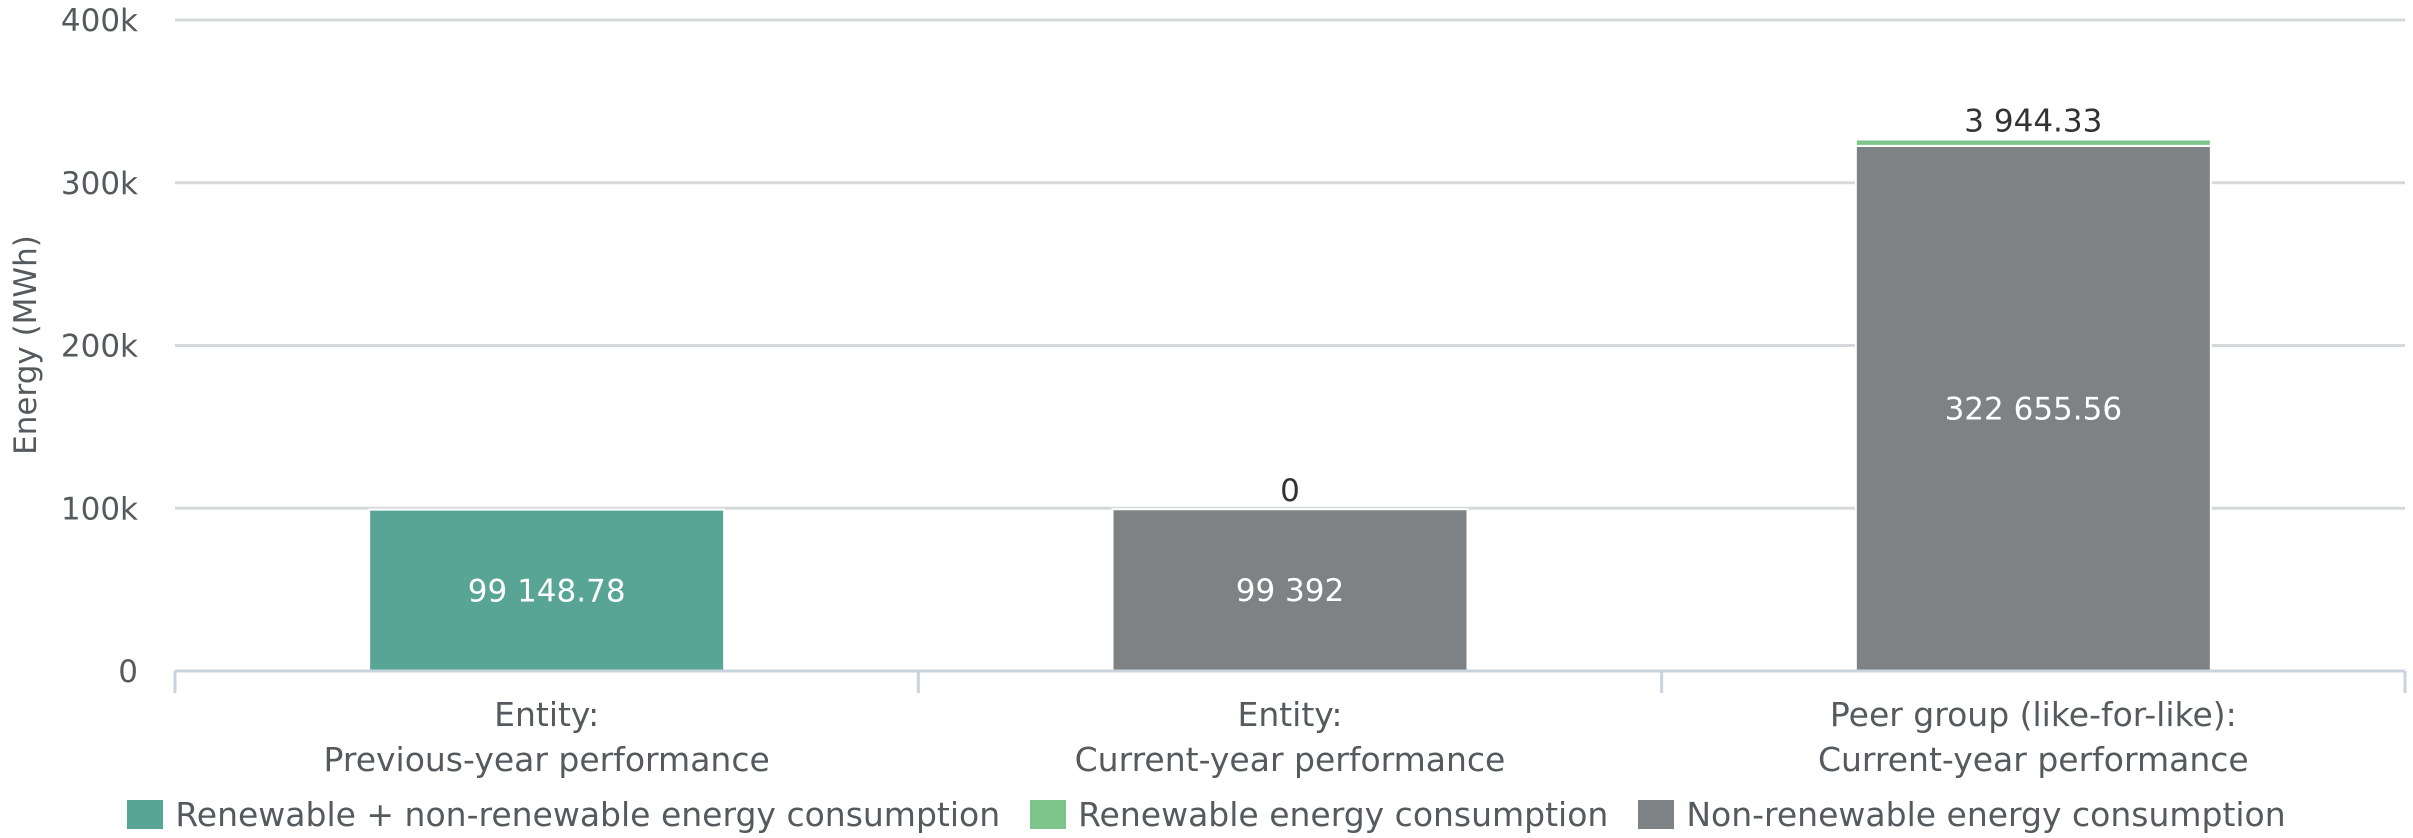 This screenshot has width=2413, height=838. Describe the element at coordinates (128, 672) in the screenshot. I see `y-tick-label: 0` at that location.